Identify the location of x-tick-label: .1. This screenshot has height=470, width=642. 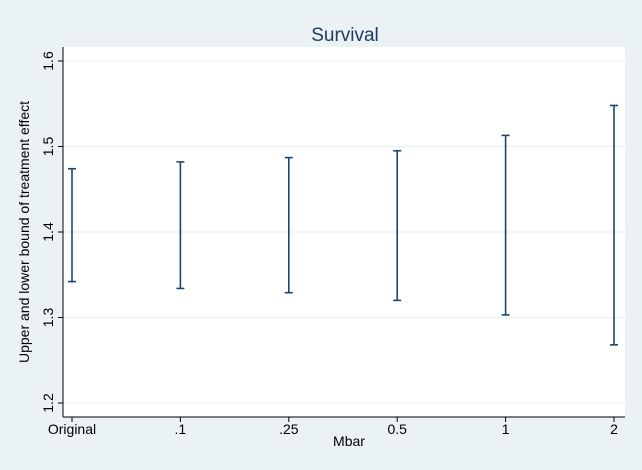
(181, 429).